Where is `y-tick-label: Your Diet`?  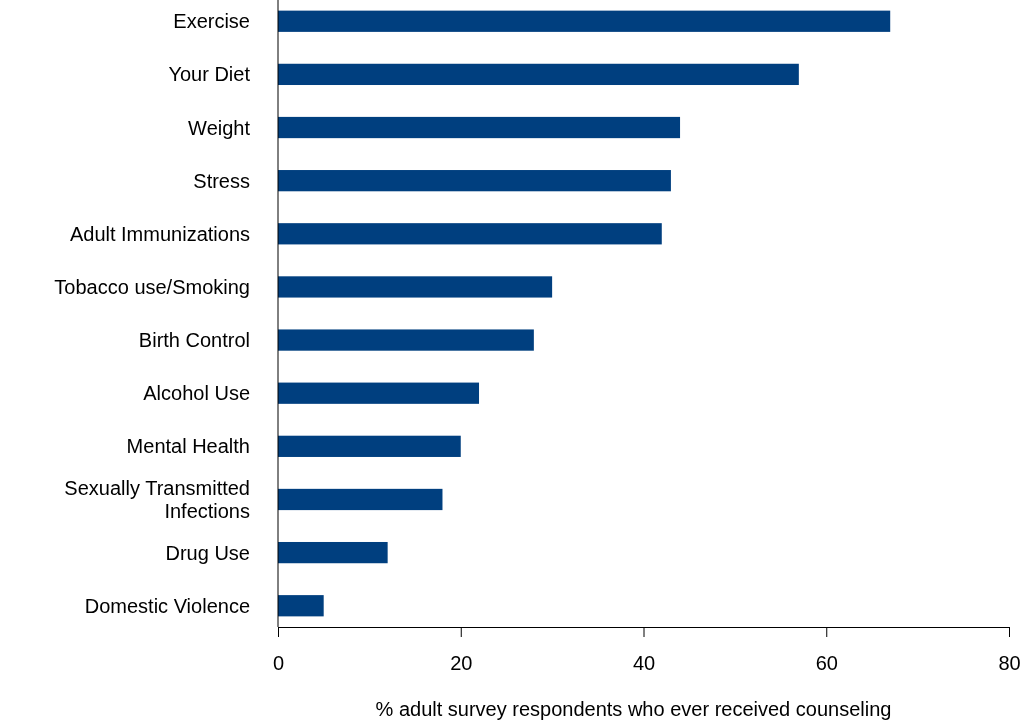 y-tick-label: Your Diet is located at coordinates (209, 74).